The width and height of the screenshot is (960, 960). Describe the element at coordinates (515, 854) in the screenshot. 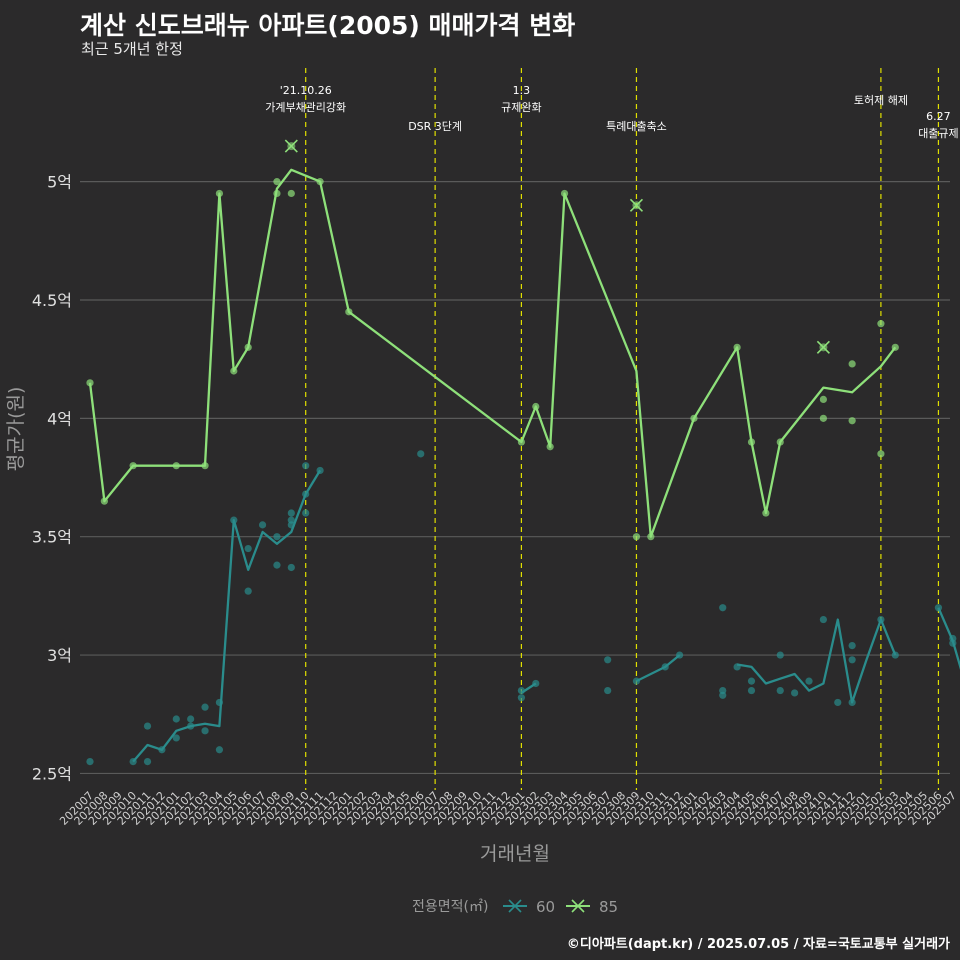

I see `x-axis-title: 거래년월` at that location.